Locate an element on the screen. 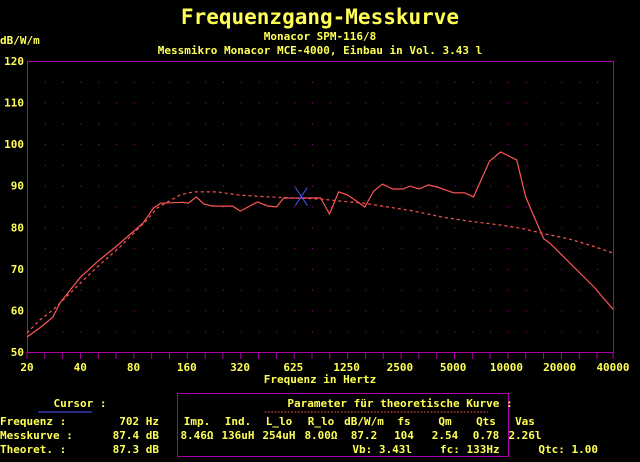 The height and width of the screenshot is (462, 640). x-tick-label: 320 is located at coordinates (240, 367).